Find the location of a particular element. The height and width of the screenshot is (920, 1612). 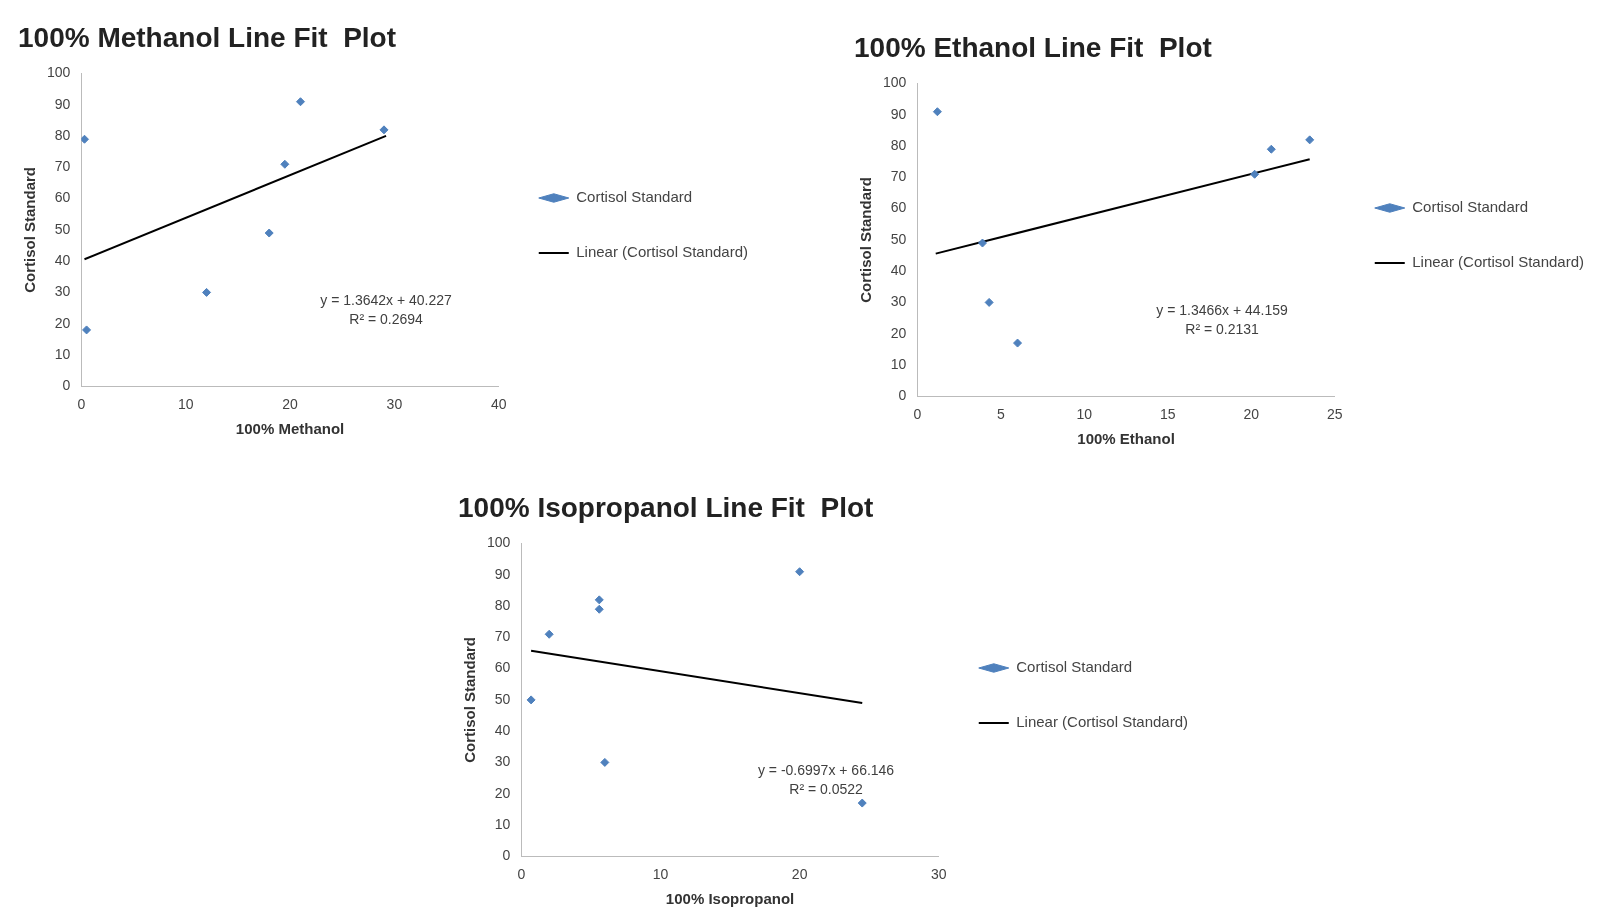

annotation: y = 1.3642x + 40.227 is located at coordinates (386, 299).